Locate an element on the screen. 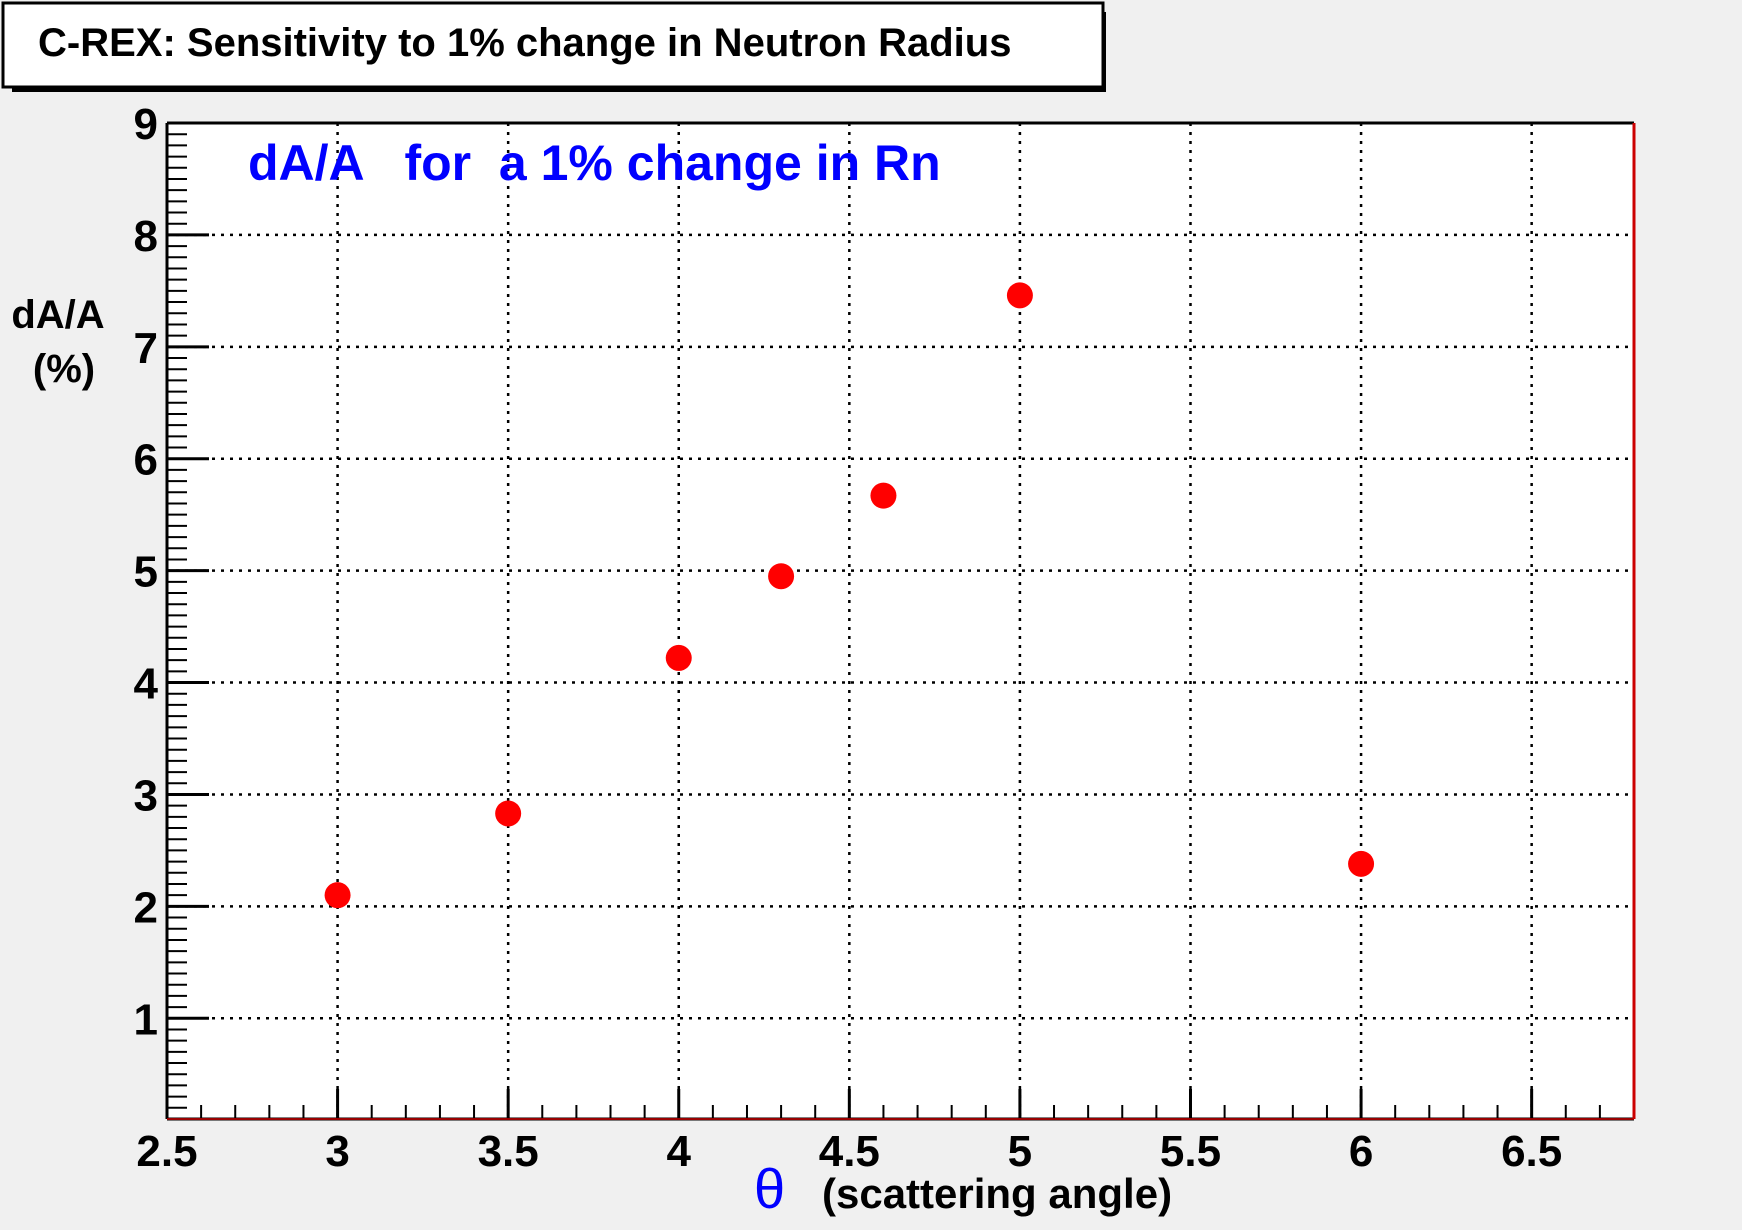 The width and height of the screenshot is (1742, 1230). annotation-text: dA/A for a 1% change in Rn is located at coordinates (594, 163).